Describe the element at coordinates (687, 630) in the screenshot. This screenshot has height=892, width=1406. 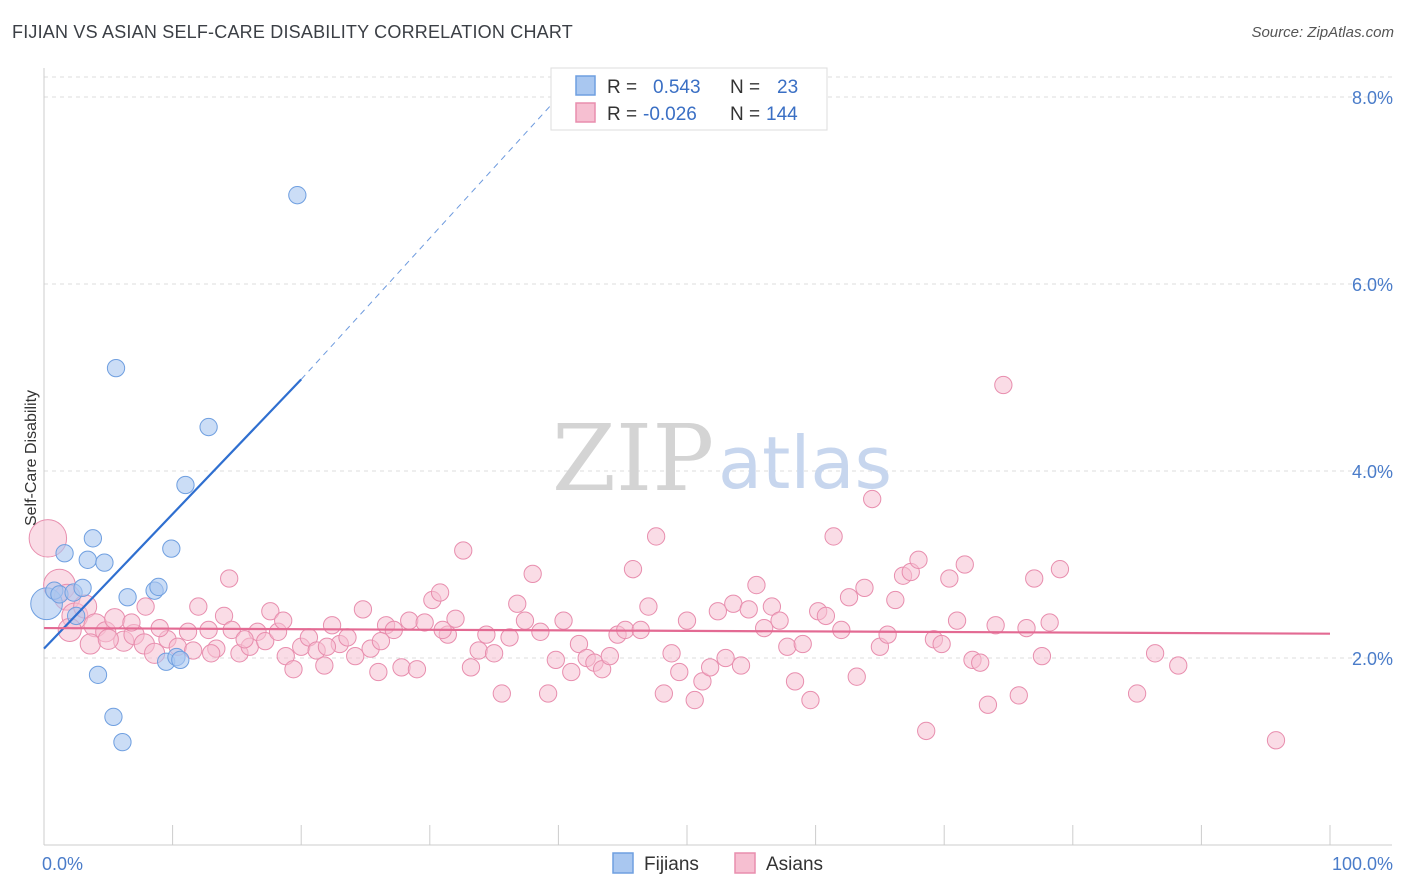
I see `asian-trend-line` at that location.